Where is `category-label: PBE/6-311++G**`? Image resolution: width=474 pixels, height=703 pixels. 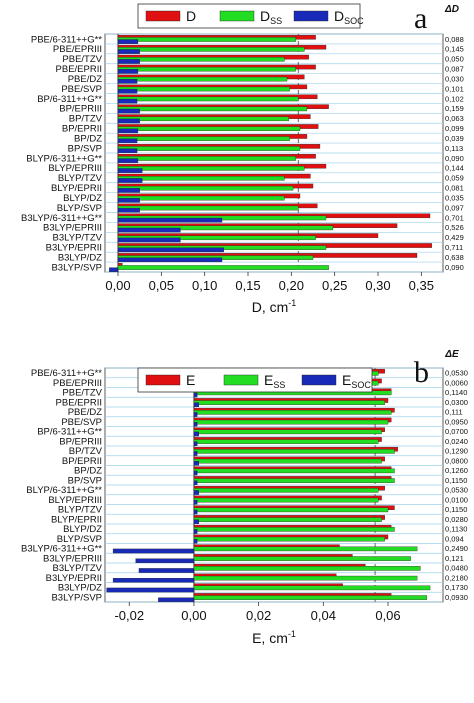 category-label: PBE/6-311++G** is located at coordinates (66, 39).